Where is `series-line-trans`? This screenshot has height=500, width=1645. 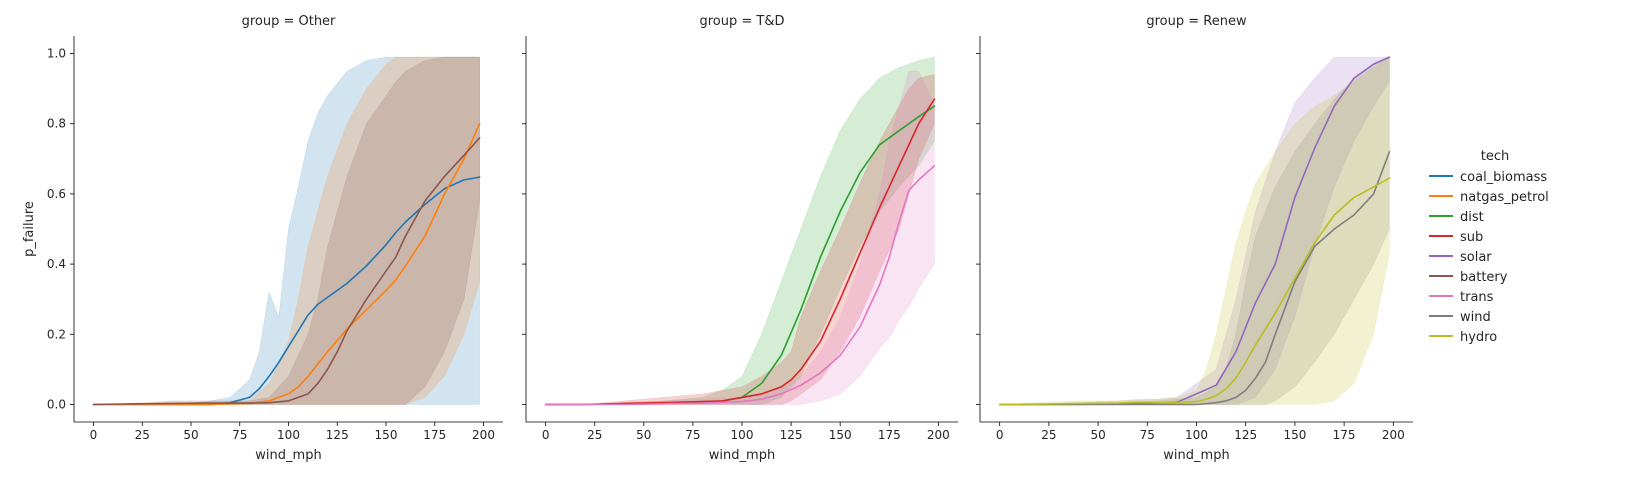
series-line-trans is located at coordinates (740, 285).